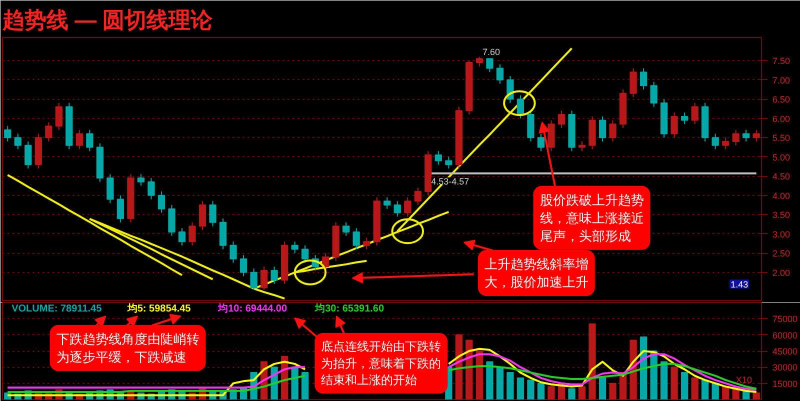 The width and height of the screenshot is (800, 401). I want to click on annotation: 1.43, so click(739, 285).